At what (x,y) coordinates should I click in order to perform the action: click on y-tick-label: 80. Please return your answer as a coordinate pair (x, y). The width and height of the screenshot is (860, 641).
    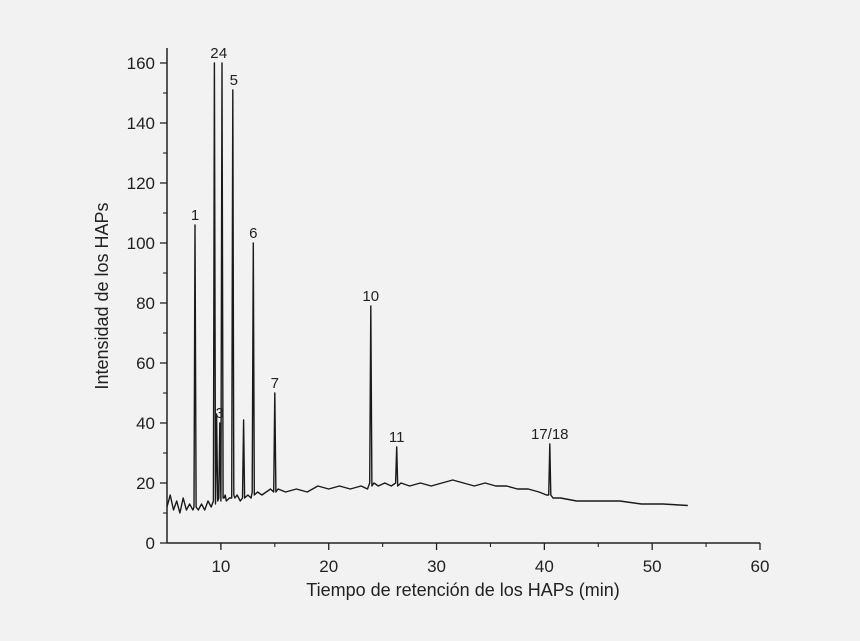
    Looking at the image, I should click on (145, 303).